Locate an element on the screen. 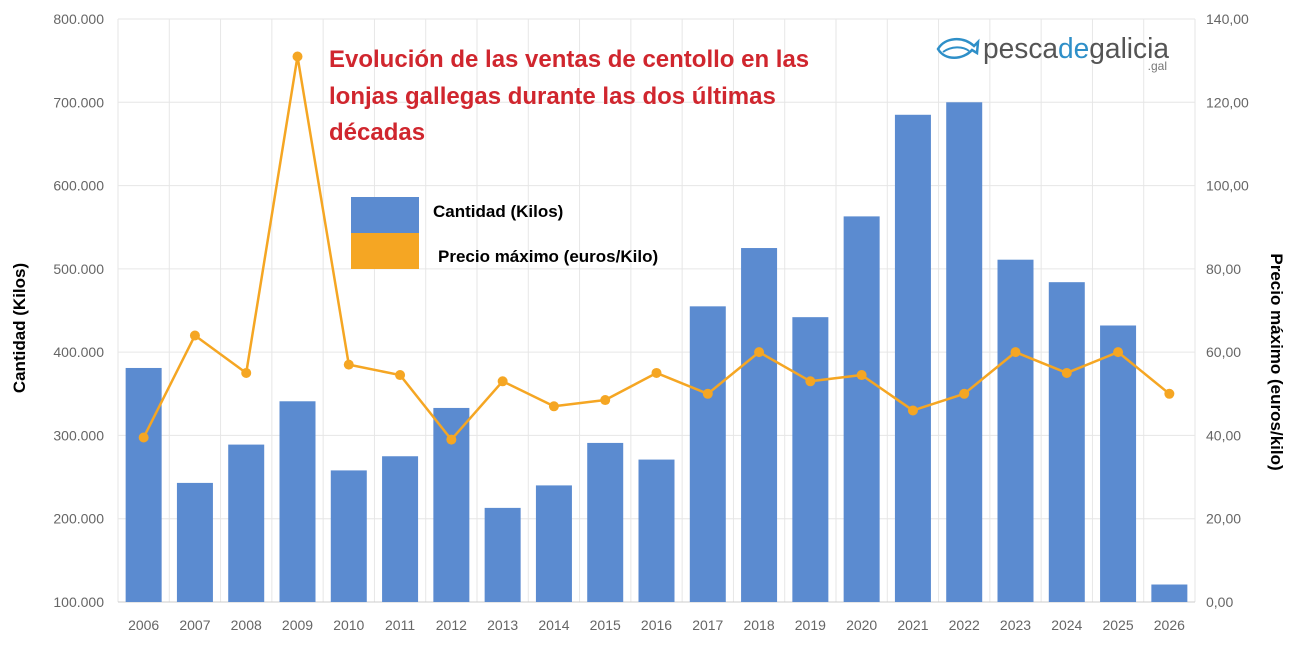  fish-logo-icon is located at coordinates (958, 48).